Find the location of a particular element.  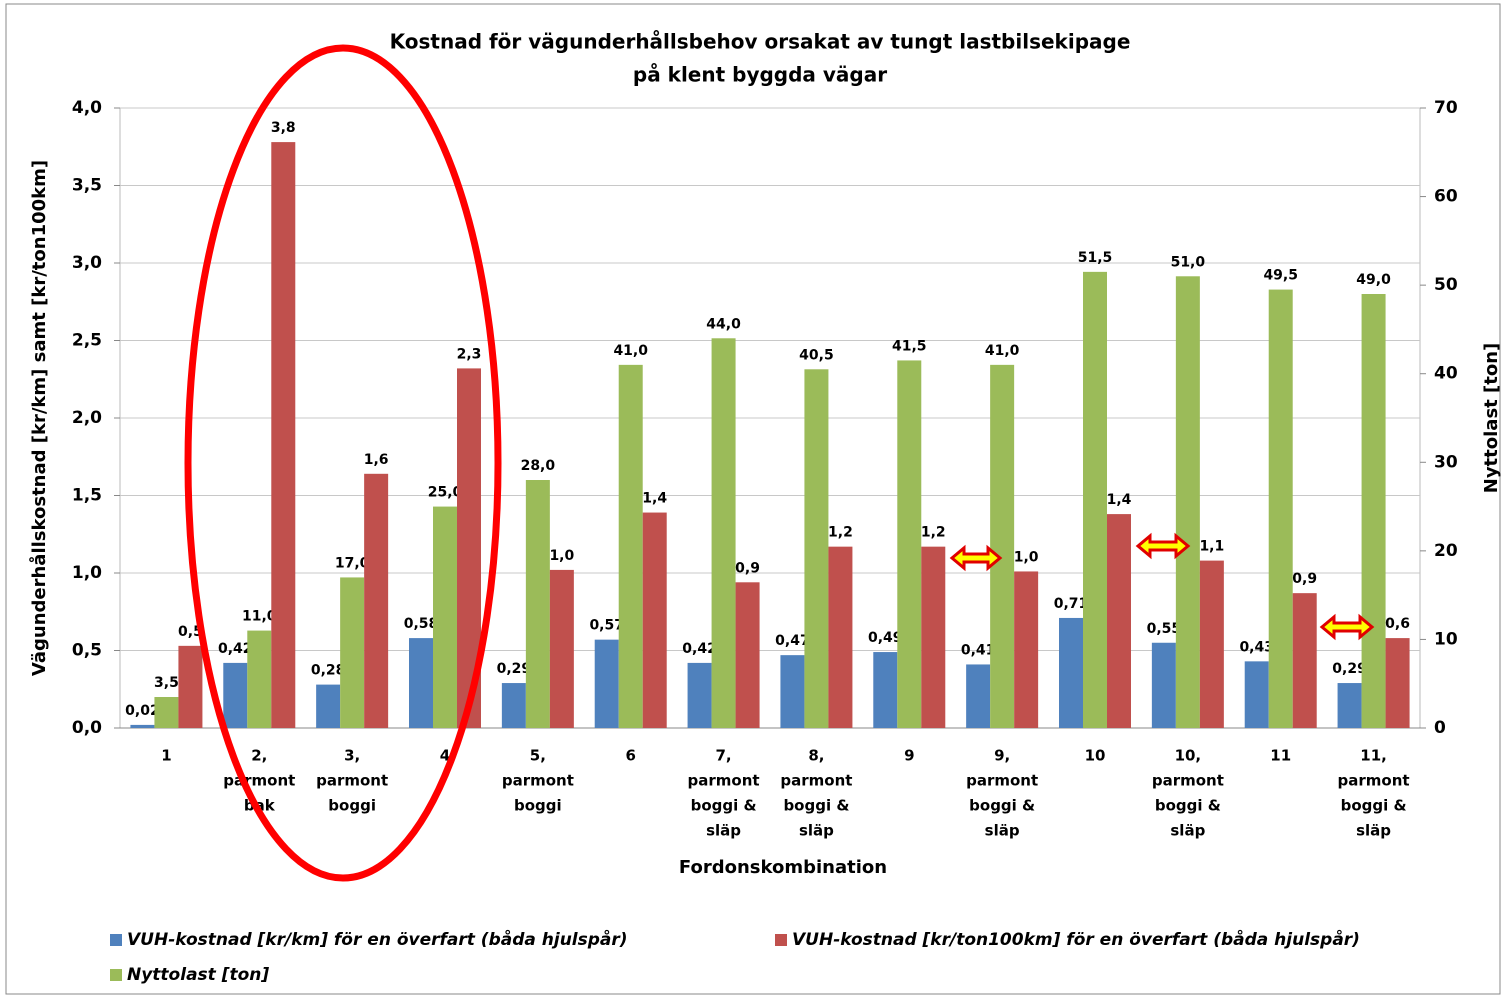

data-label: 0,49 is located at coordinates (885, 638).